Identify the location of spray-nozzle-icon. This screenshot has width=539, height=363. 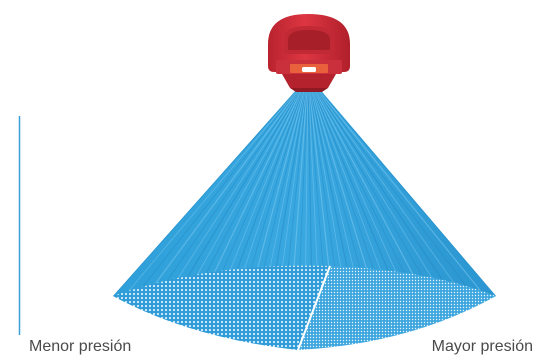
(309, 53).